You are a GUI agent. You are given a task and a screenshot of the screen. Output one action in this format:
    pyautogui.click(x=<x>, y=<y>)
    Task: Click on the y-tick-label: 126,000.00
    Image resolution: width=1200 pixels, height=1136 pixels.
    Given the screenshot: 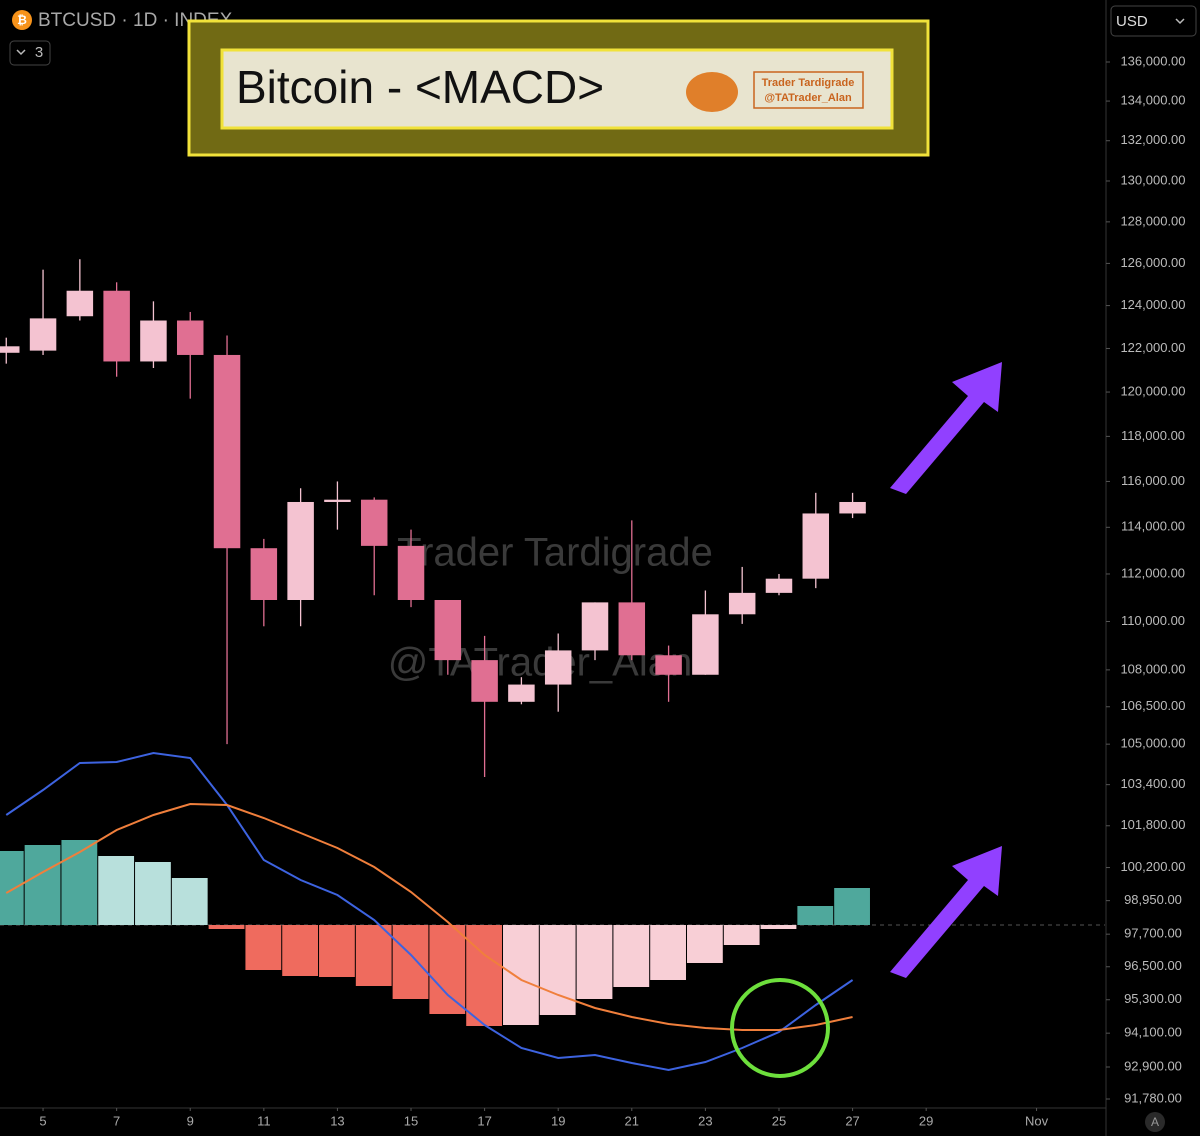 What is the action you would take?
    pyautogui.click(x=1152, y=262)
    